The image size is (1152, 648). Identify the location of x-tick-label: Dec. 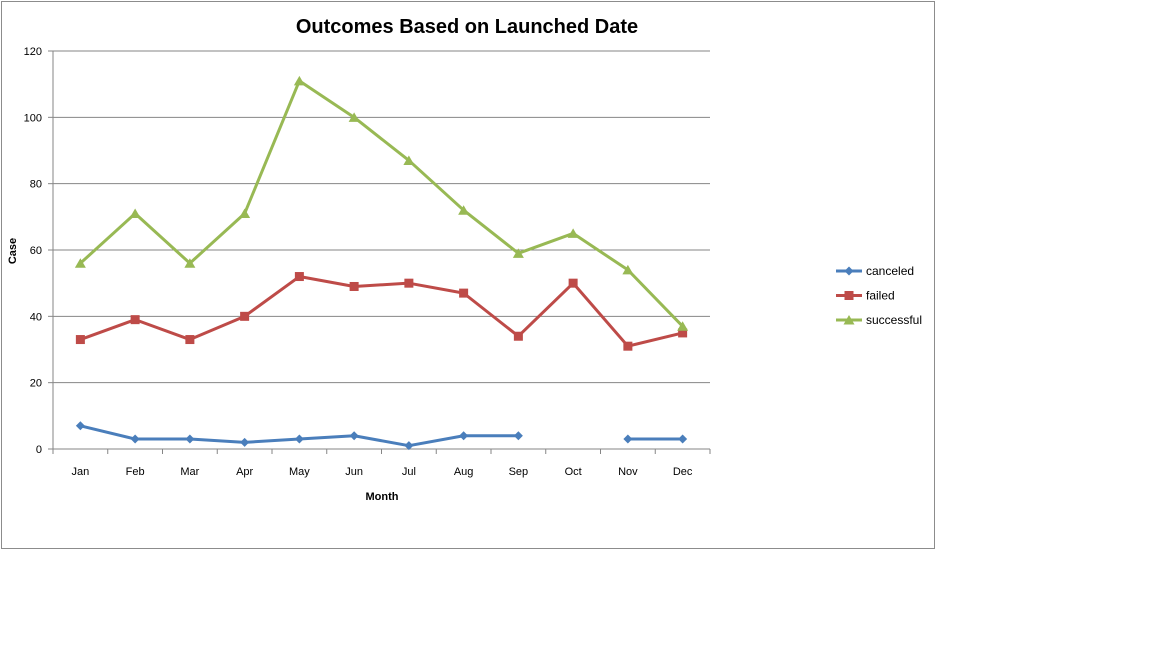
(683, 472).